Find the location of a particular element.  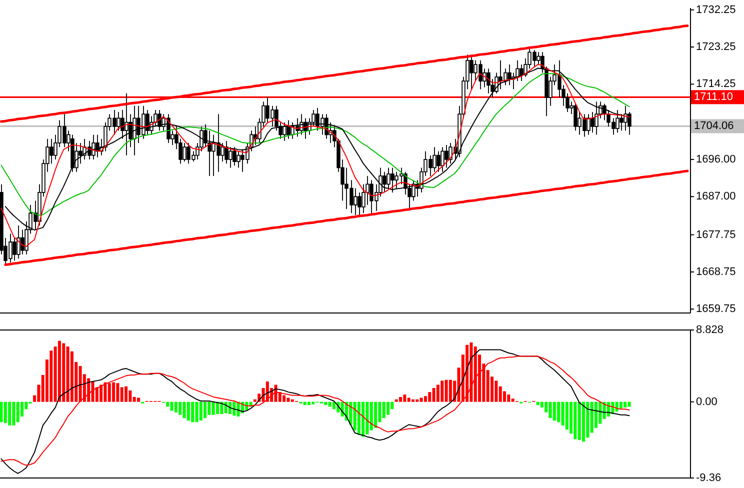

y-tick-label: 1668.75 is located at coordinates (716, 272).